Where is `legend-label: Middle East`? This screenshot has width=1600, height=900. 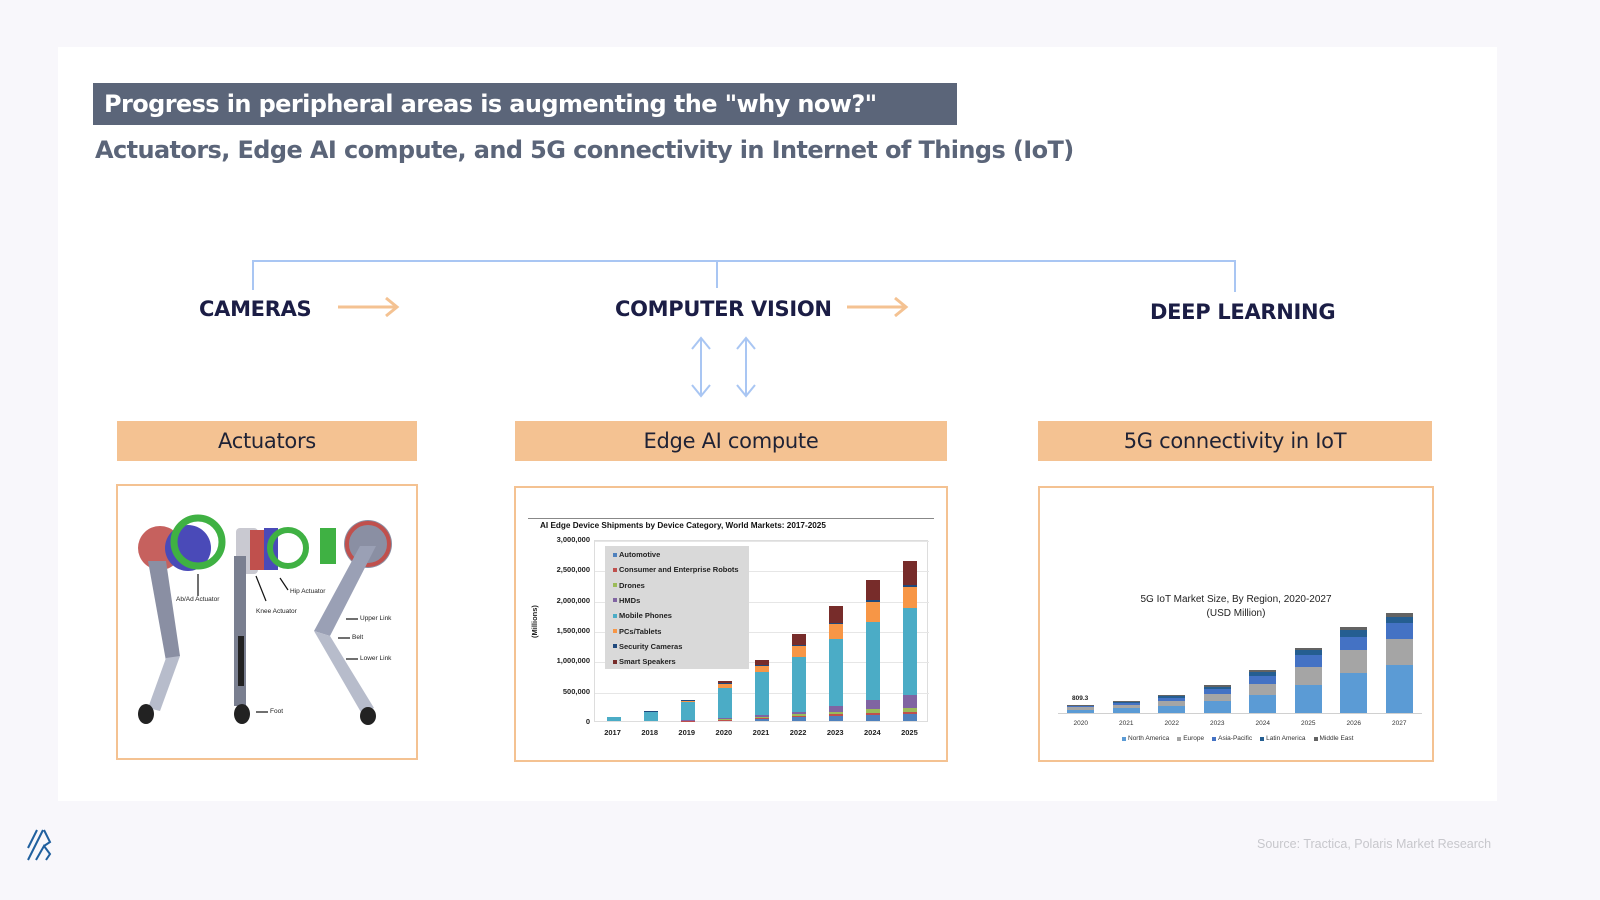 legend-label: Middle East is located at coordinates (1336, 738).